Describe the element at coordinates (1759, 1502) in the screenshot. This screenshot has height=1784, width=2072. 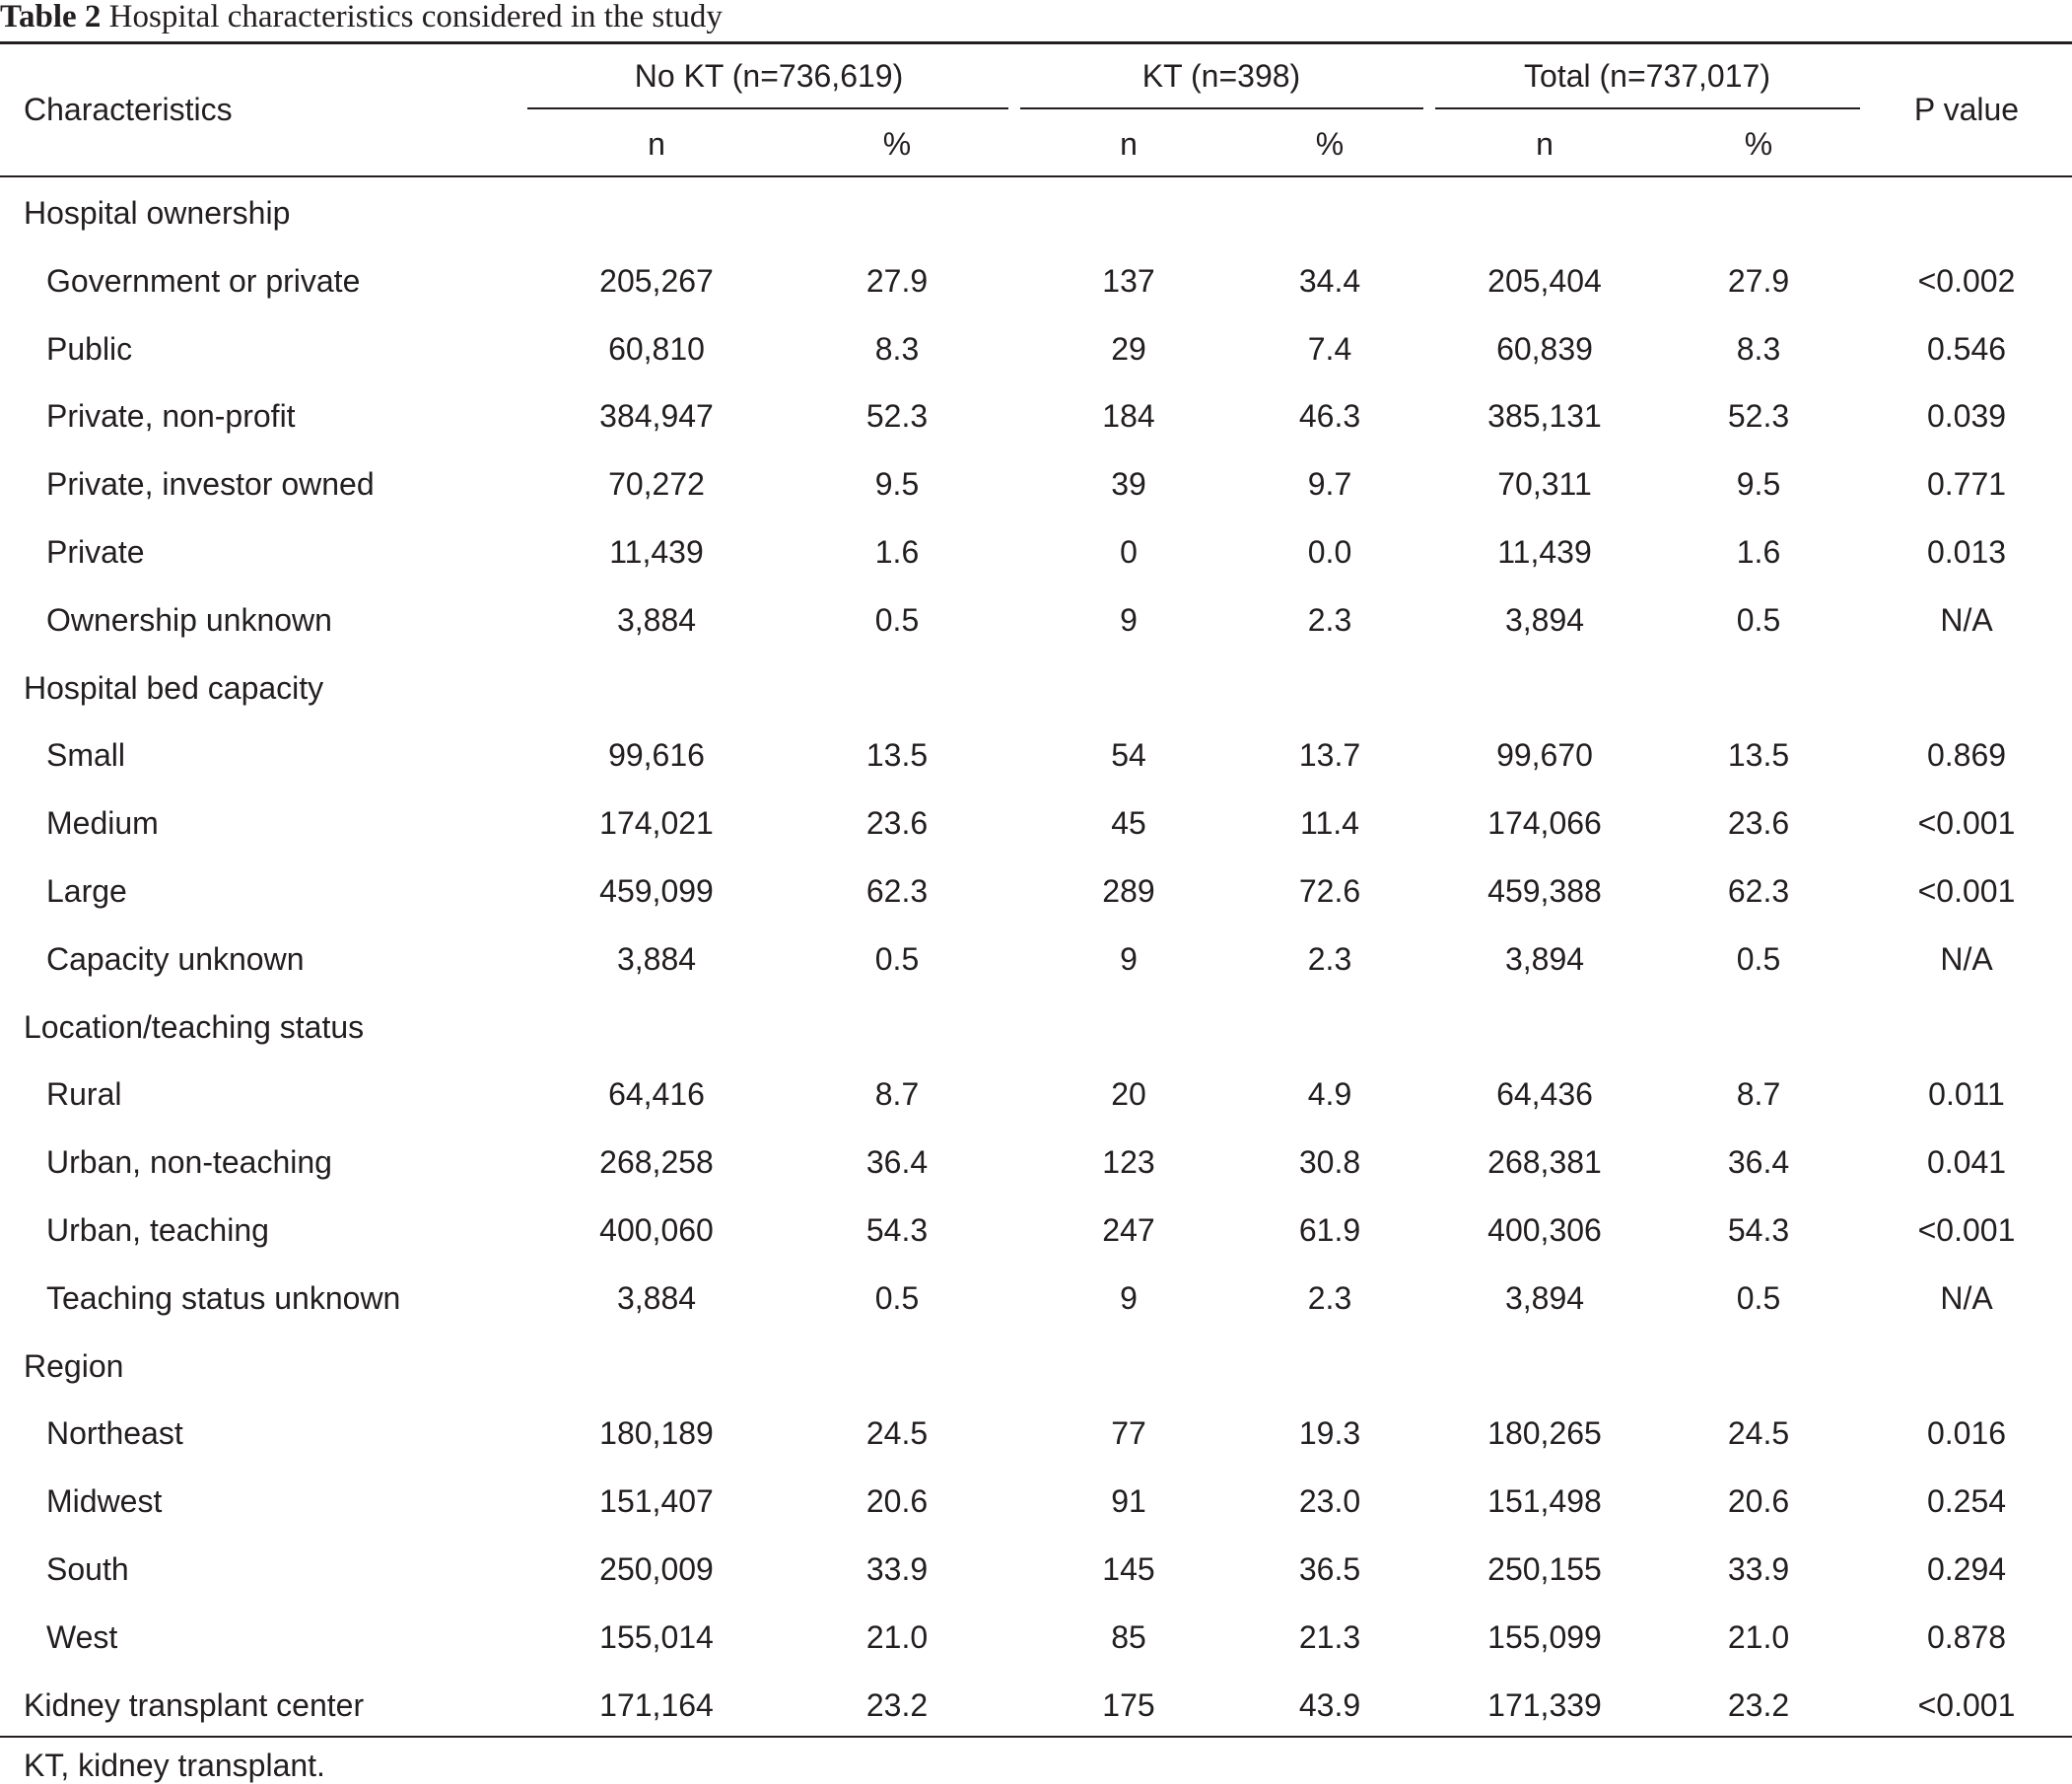
I see `cell-total-pct: 20.6` at that location.